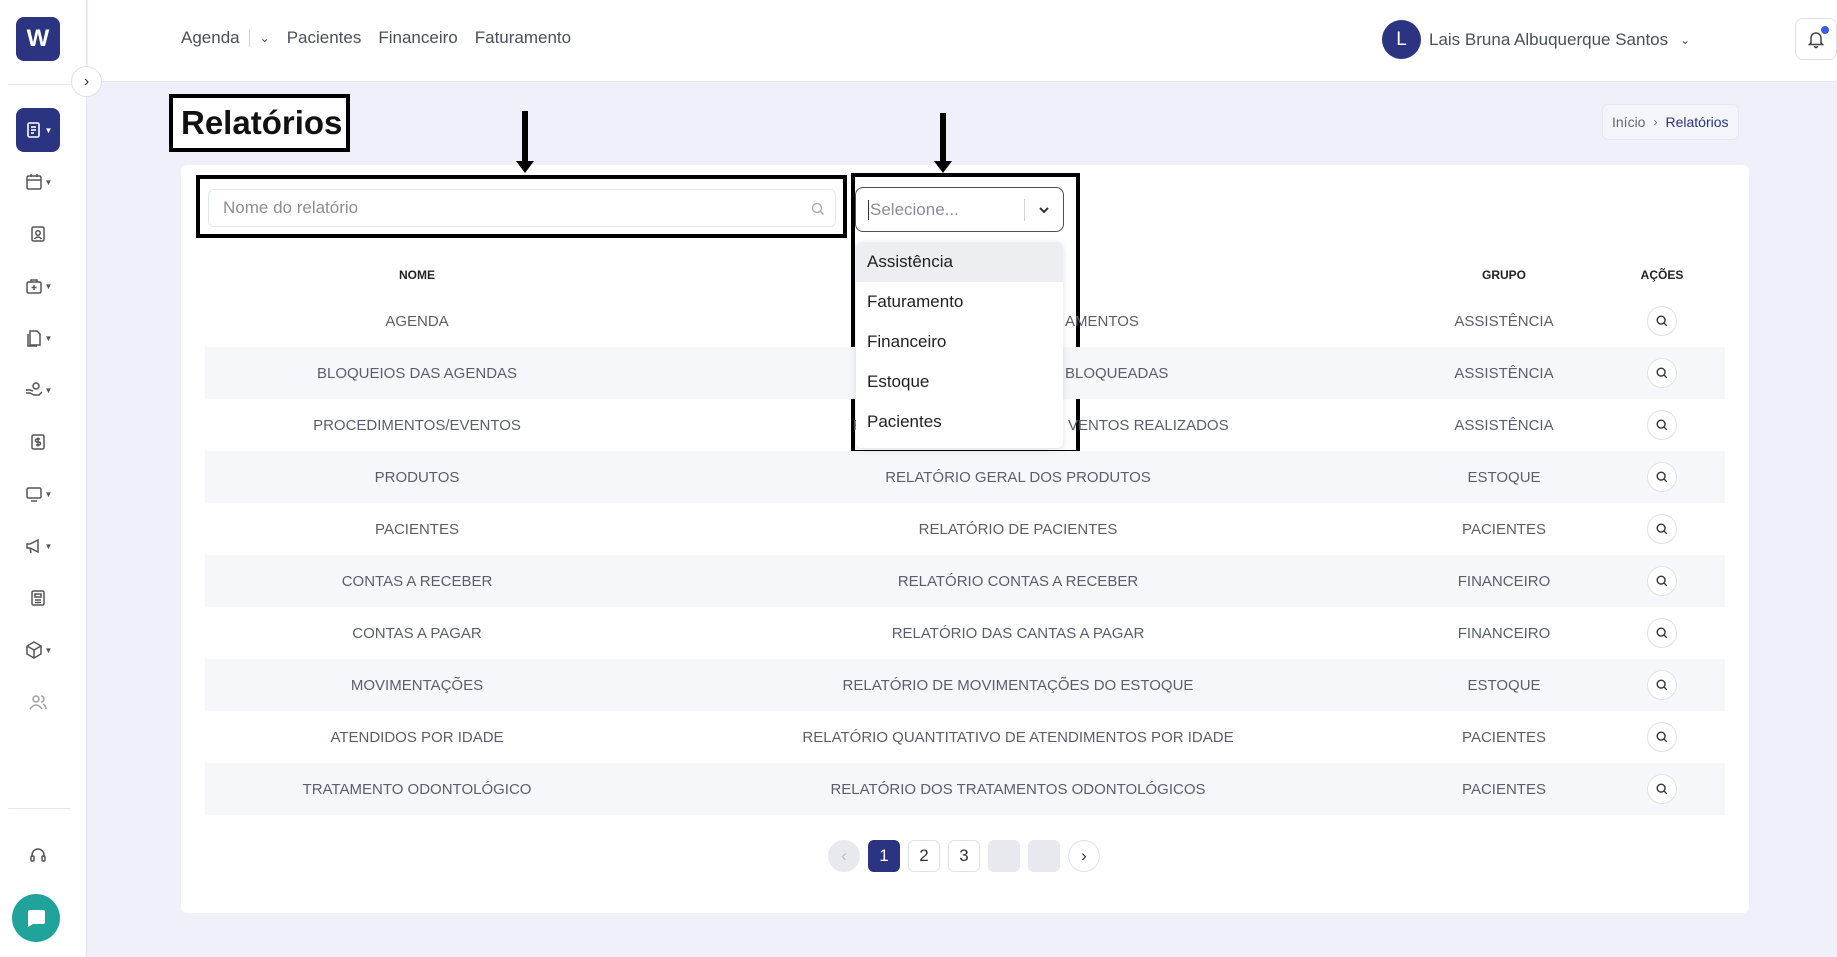  I want to click on page-button-1: 1, so click(884, 856).